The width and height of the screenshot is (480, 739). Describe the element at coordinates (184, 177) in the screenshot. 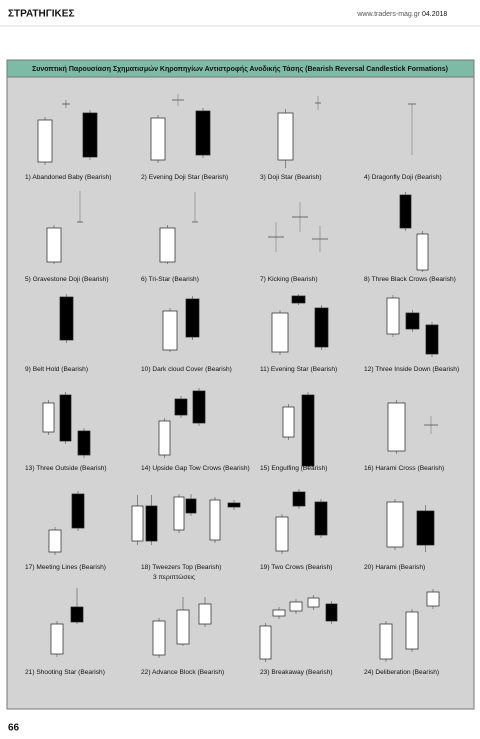

I see `caption: 2) Evening Doji Star (Bearish)` at that location.